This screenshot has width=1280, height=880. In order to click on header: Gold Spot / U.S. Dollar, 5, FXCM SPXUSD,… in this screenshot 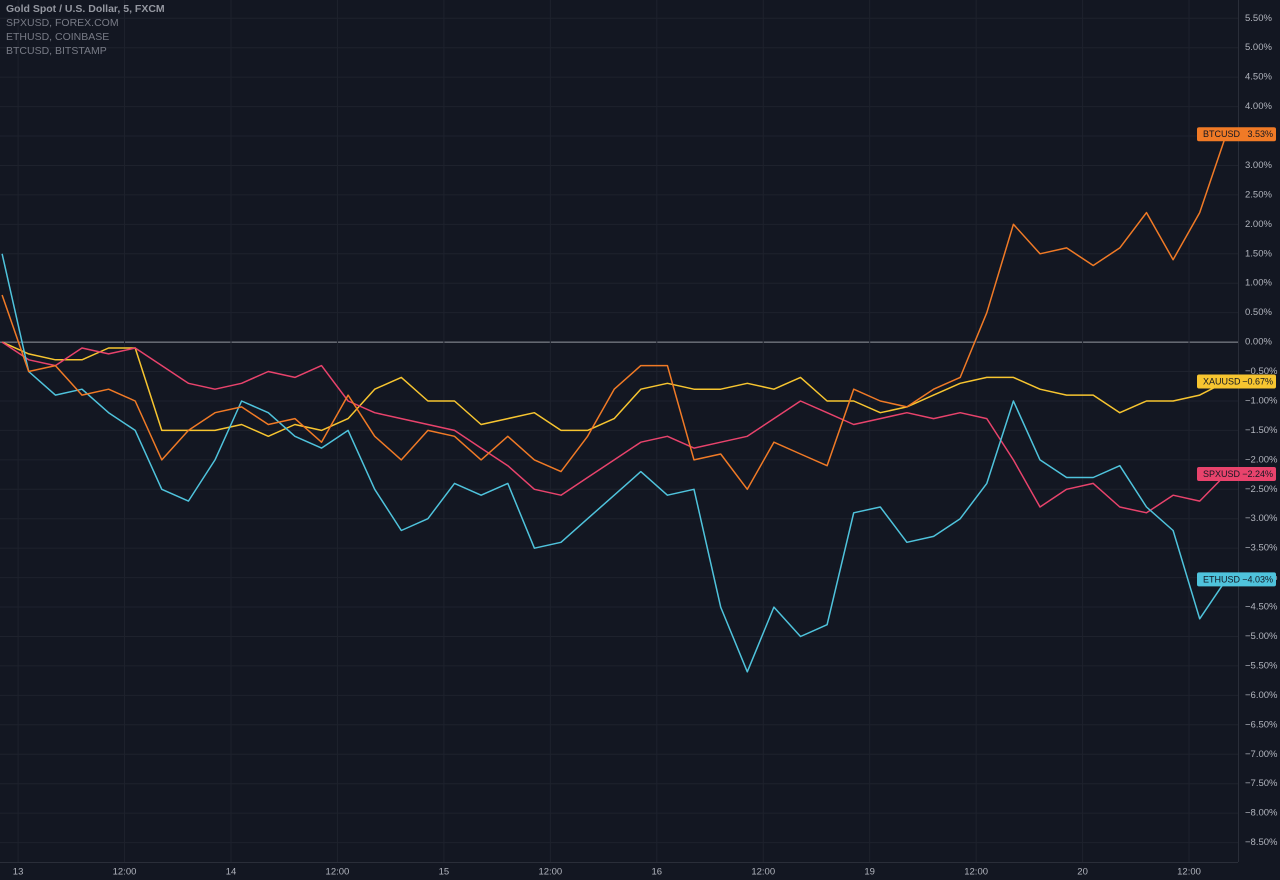, I will do `click(85, 30)`.